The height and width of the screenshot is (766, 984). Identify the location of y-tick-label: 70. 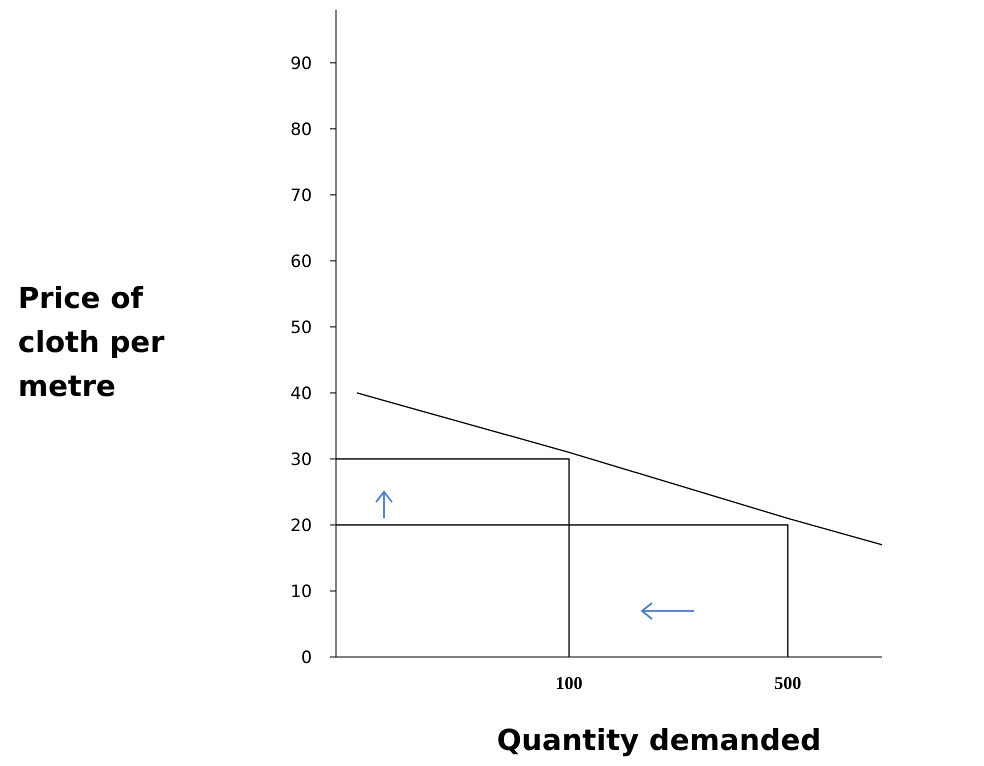
(301, 196).